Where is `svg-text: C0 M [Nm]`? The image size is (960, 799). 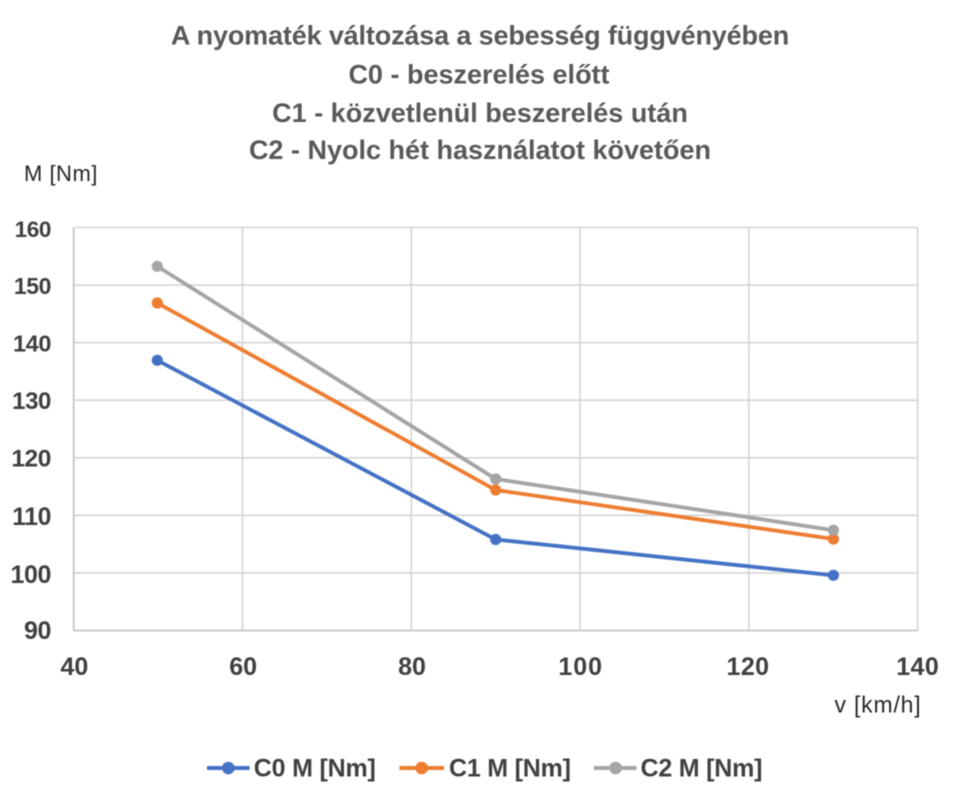 svg-text: C0 M [Nm] is located at coordinates (315, 769).